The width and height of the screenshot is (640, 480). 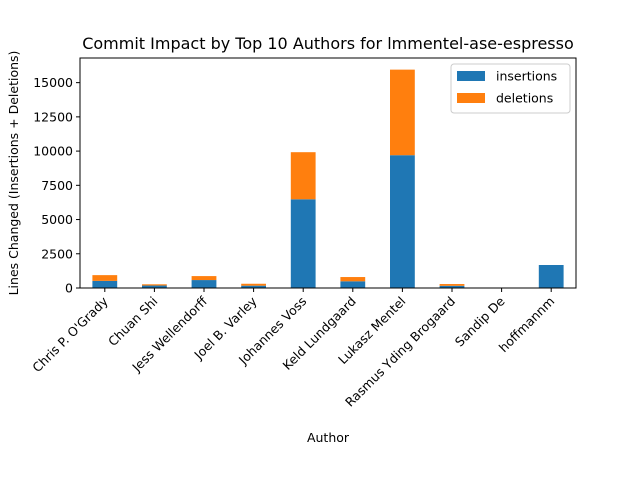 What do you see at coordinates (69, 288) in the screenshot?
I see `y-tick-label: 0` at bounding box center [69, 288].